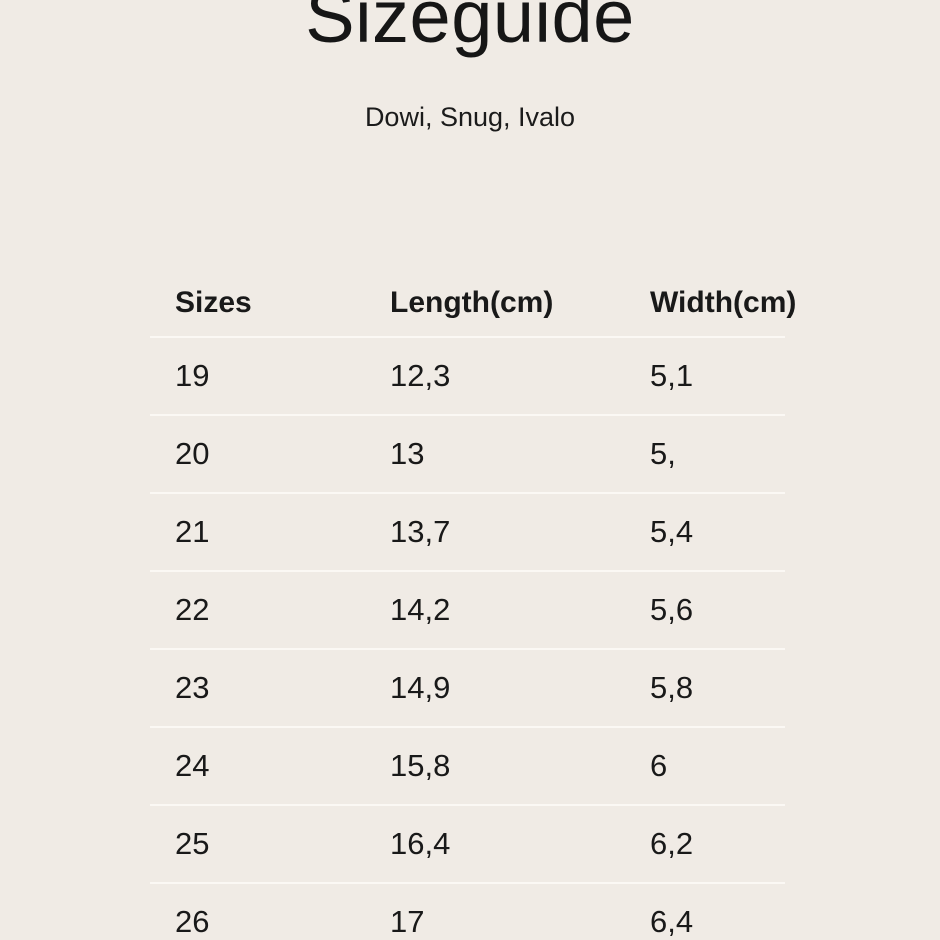 The height and width of the screenshot is (940, 940). I want to click on cell-length: 13, so click(407, 453).